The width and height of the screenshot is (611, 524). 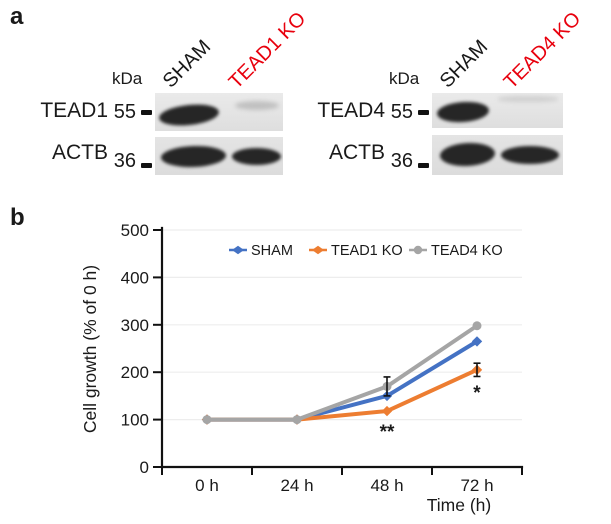 I want to click on blot-actb-left, so click(x=219, y=156).